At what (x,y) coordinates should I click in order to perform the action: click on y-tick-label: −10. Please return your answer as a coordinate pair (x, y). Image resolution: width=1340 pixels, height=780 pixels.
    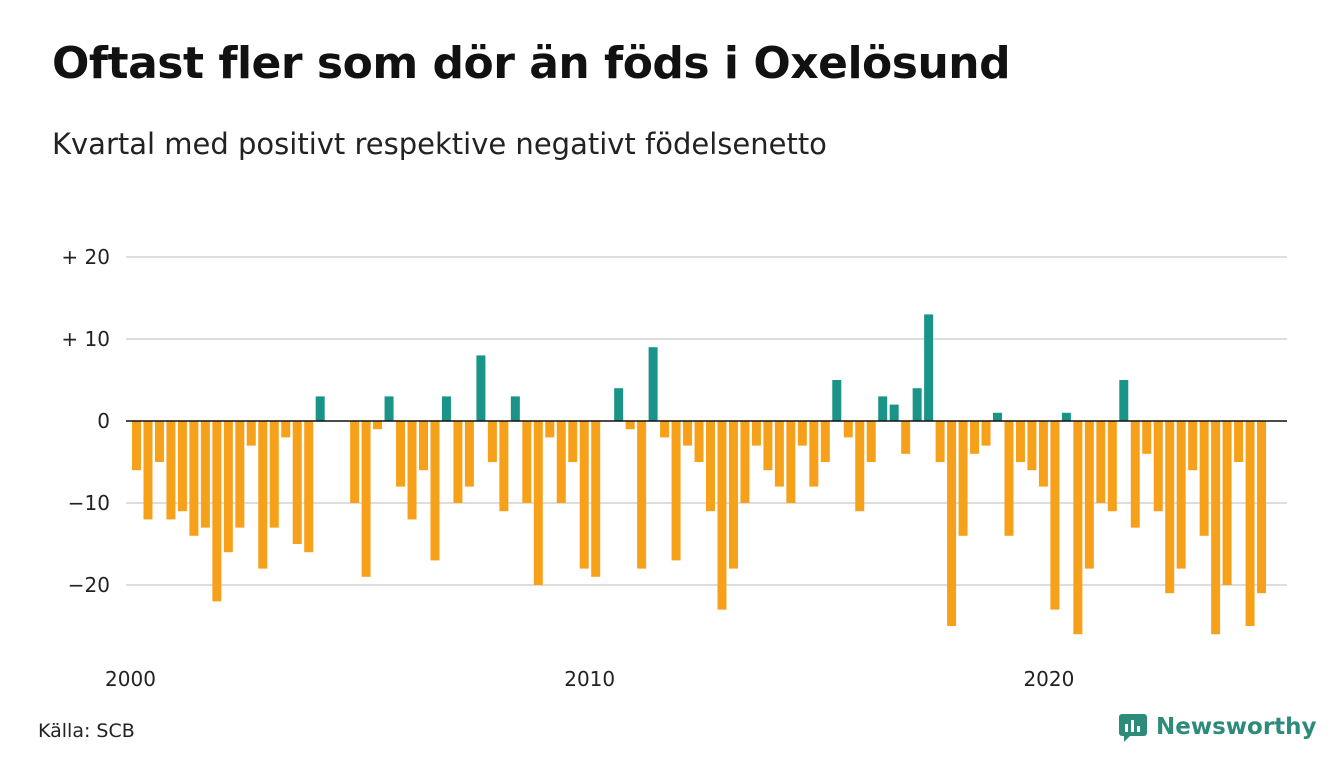
    Looking at the image, I should click on (89, 503).